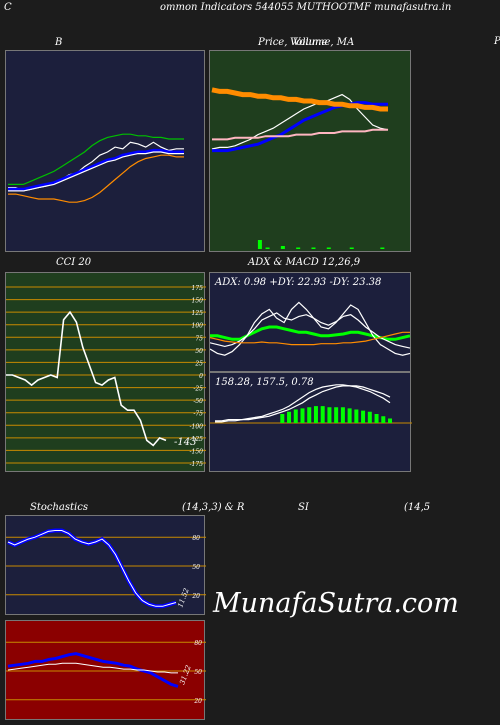 The image size is (500, 725). Describe the element at coordinates (199, 351) in the screenshot. I see `cci-tick-label: 50` at that location.